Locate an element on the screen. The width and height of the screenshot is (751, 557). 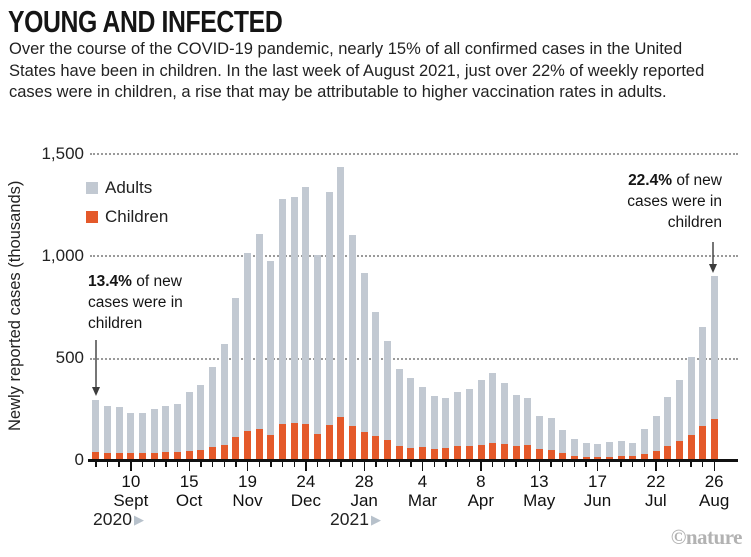
x-tick-day: 22 is located at coordinates (656, 481).